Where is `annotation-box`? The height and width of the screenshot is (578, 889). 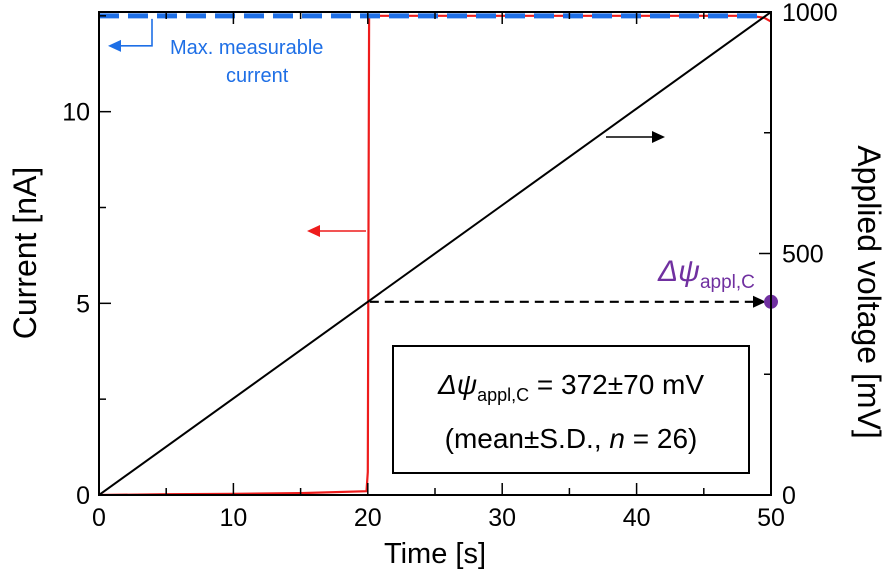 annotation-box is located at coordinates (571, 409).